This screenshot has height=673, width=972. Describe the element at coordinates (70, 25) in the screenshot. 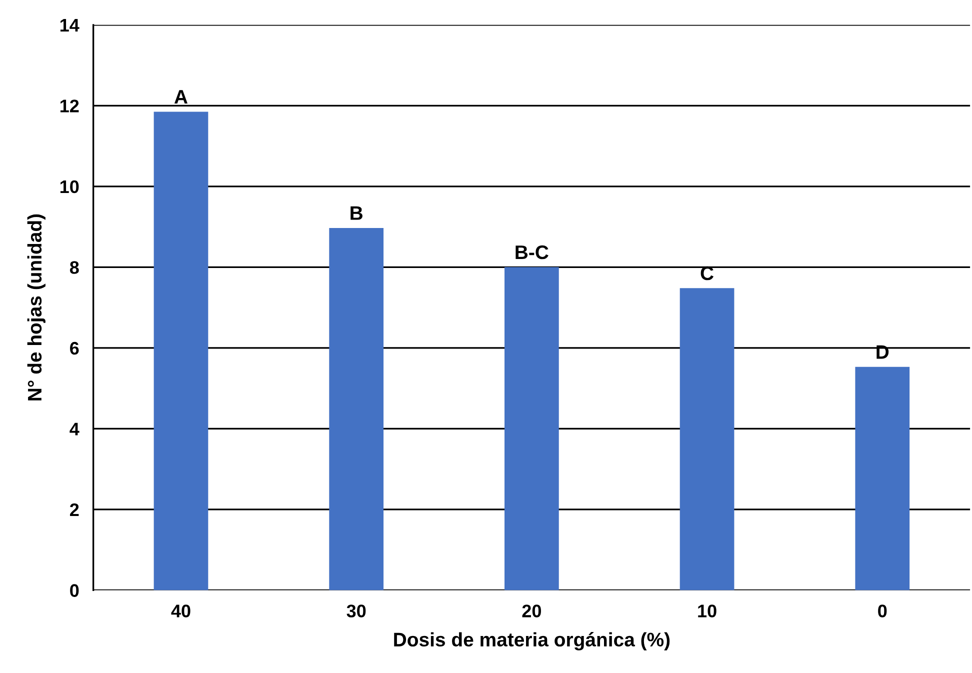

I see `y-tick-label: 14` at that location.